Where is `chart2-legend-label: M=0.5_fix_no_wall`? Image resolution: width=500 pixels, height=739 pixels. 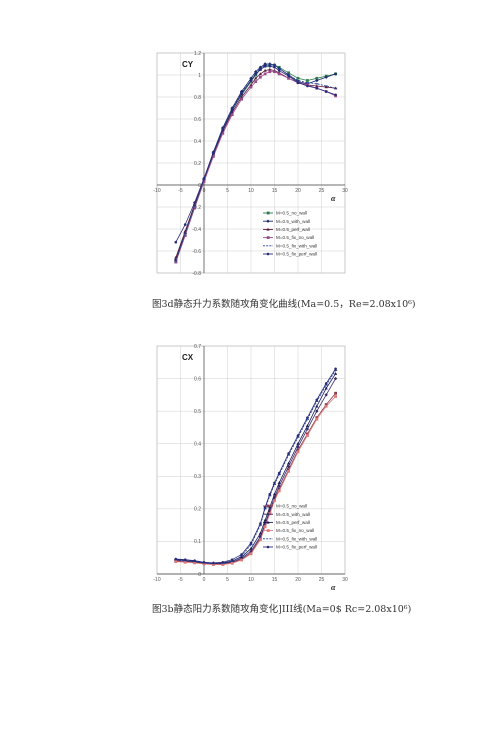
chart2-legend-label: M=0.5_fix_no_wall is located at coordinates (295, 530).